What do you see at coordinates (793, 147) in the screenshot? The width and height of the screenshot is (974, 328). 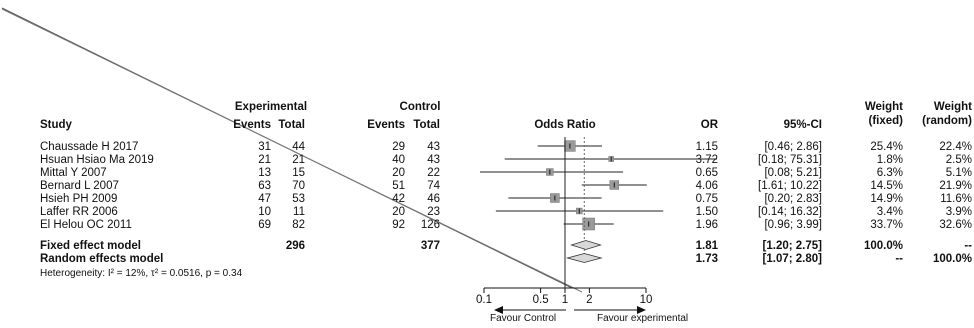 I see `ci-value: [0.46; 2.86]` at bounding box center [793, 147].